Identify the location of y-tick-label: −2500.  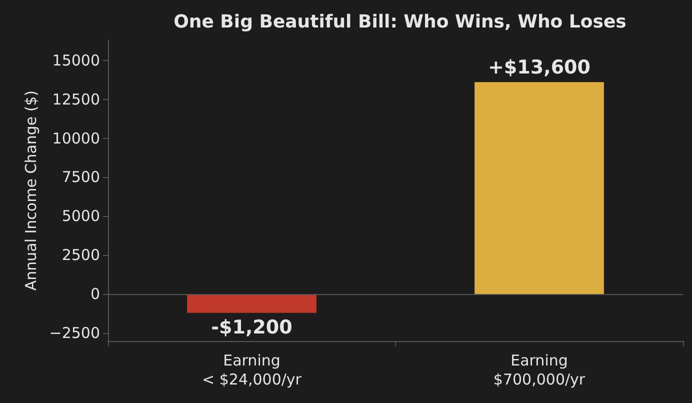
(74, 333).